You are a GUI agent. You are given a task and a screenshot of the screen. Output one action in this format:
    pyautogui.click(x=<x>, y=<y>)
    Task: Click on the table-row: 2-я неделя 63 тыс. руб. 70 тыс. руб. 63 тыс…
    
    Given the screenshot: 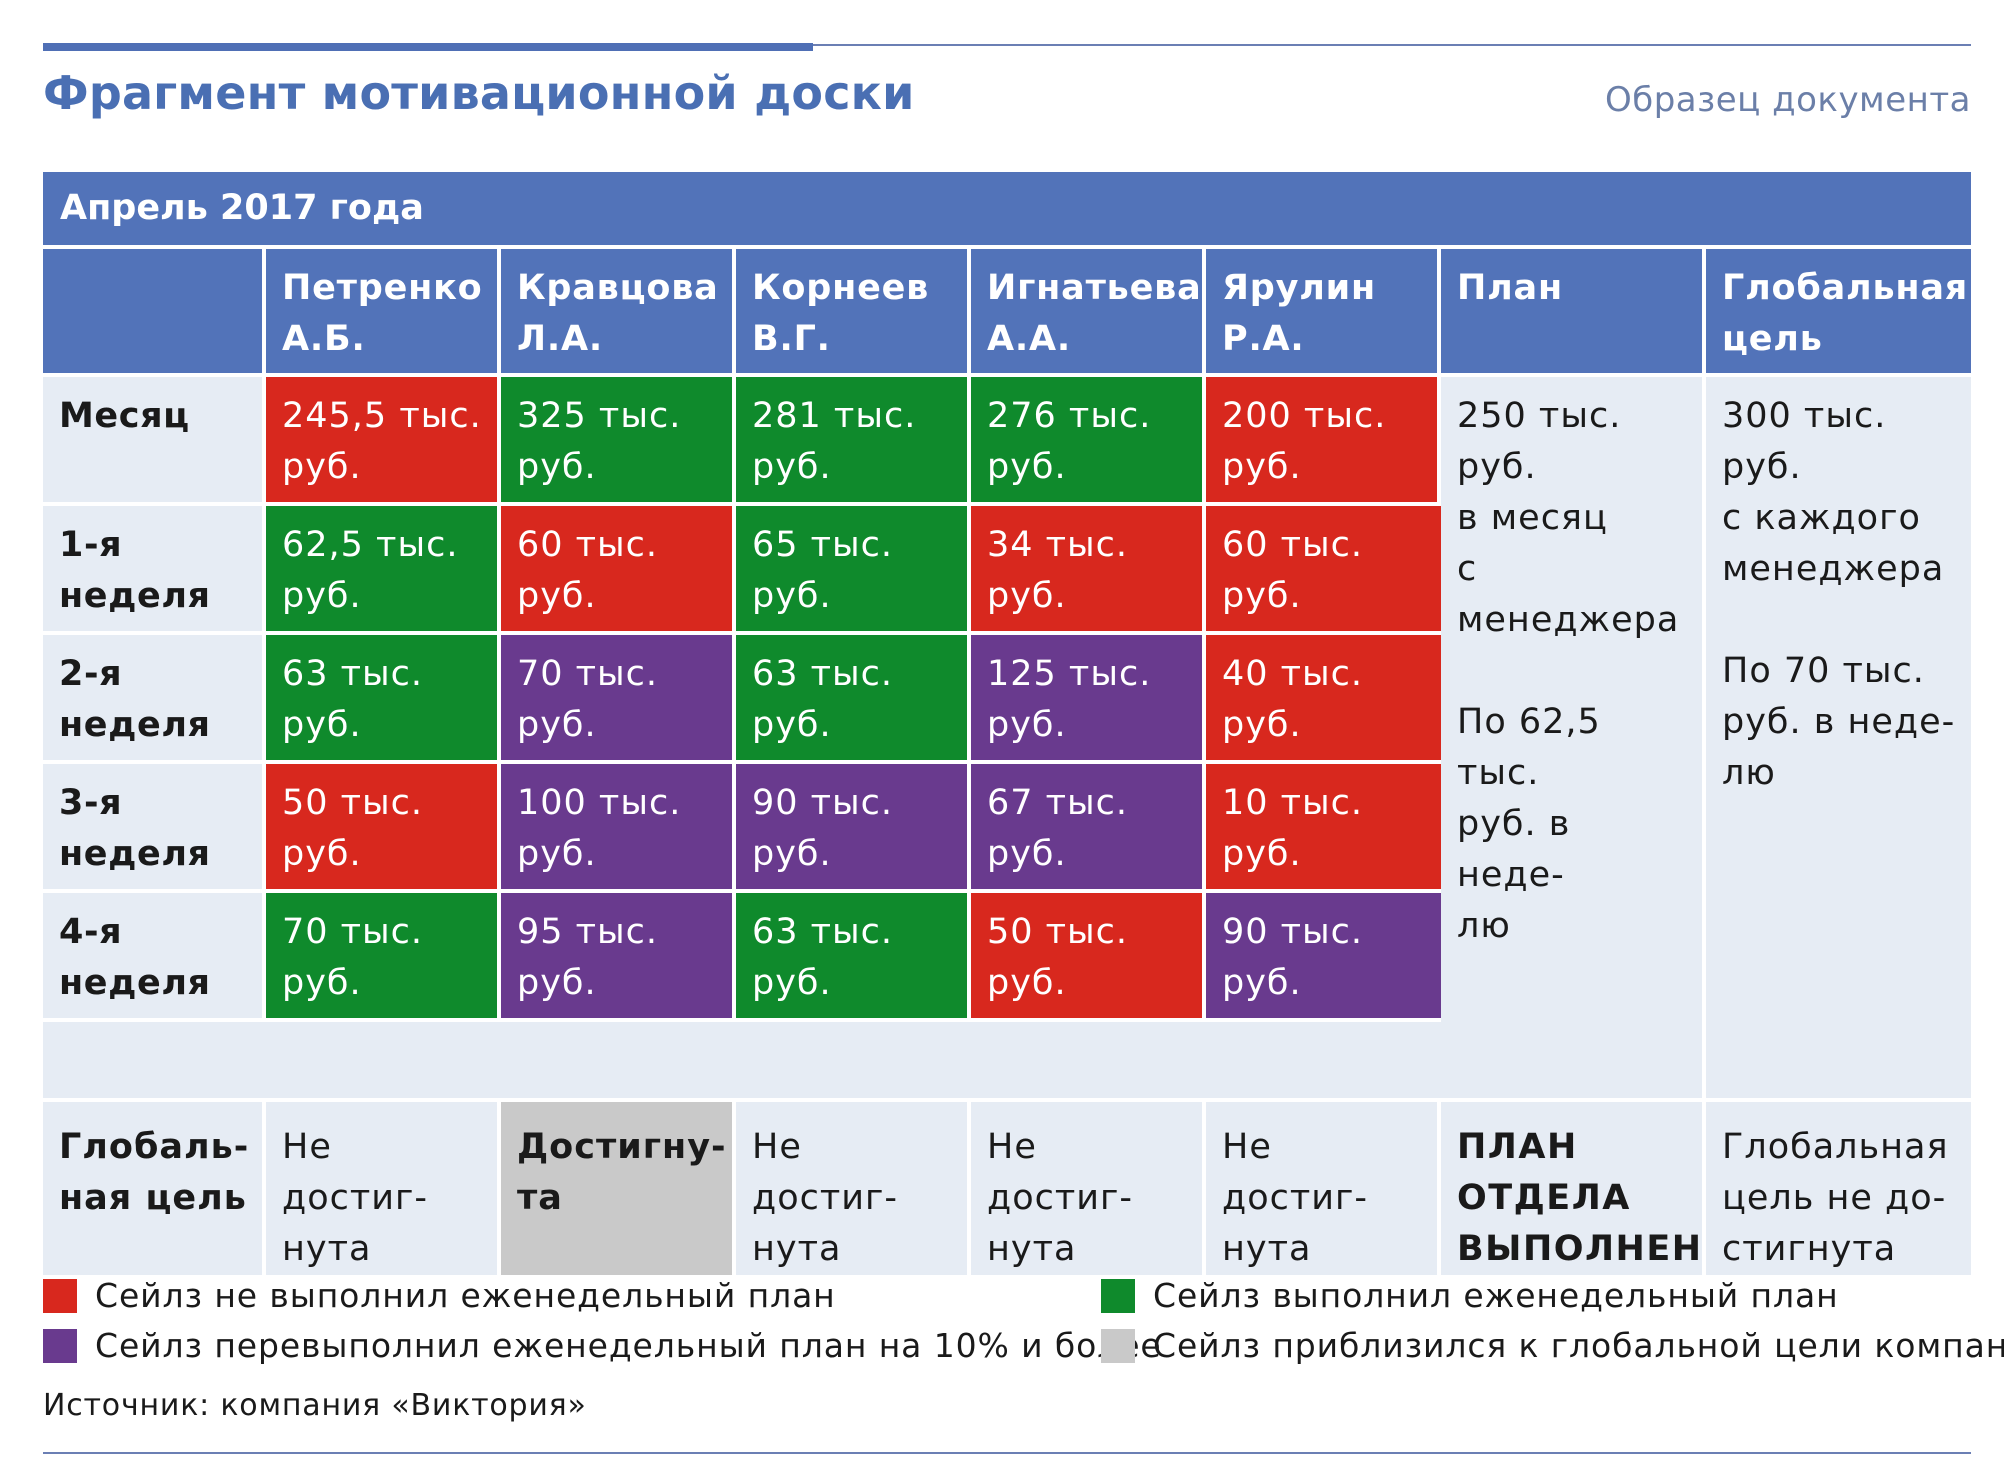 What is the action you would take?
    pyautogui.click(x=1007, y=699)
    